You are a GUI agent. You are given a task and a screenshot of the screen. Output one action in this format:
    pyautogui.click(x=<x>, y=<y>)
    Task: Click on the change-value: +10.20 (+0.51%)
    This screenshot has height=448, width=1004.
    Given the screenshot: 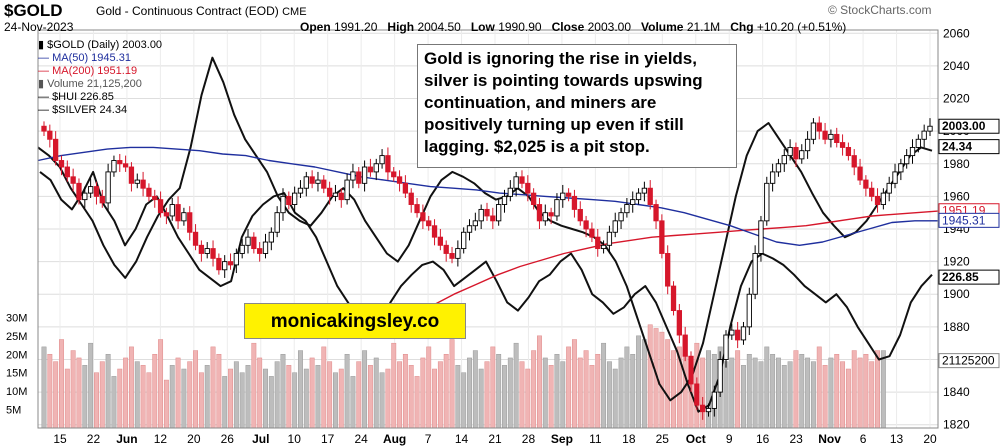 What is the action you would take?
    pyautogui.click(x=801, y=27)
    